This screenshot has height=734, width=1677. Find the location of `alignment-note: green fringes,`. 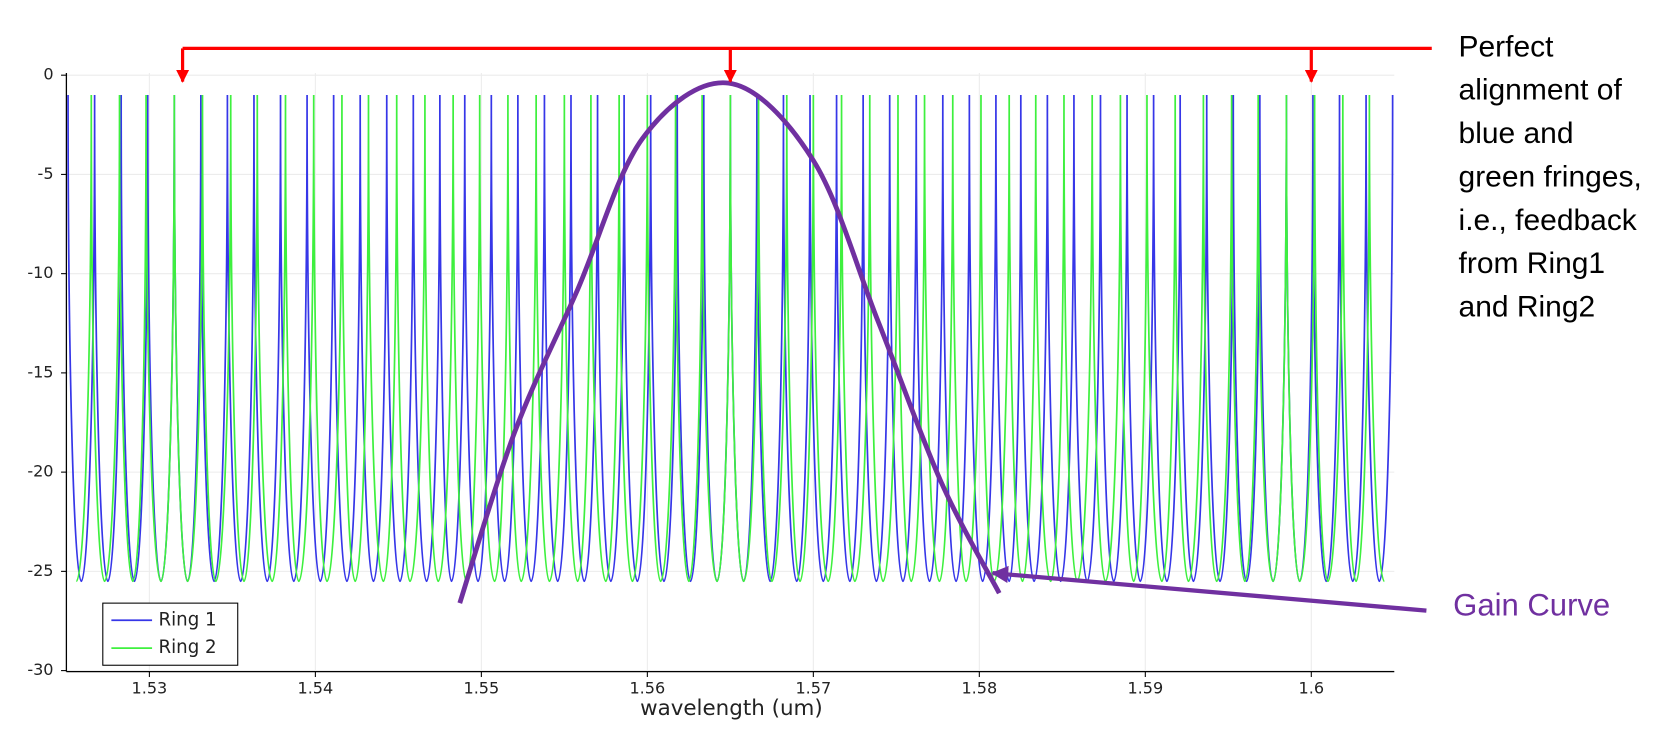

alignment-note: green fringes, is located at coordinates (1550, 176).